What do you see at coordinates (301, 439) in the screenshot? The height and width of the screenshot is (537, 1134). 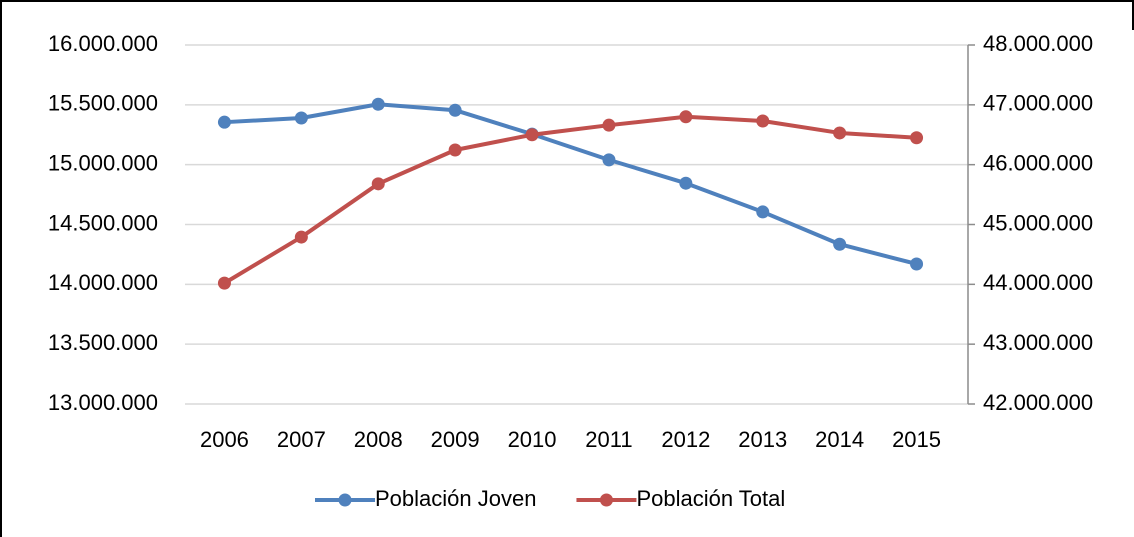 I see `x-tick-label: 2007` at bounding box center [301, 439].